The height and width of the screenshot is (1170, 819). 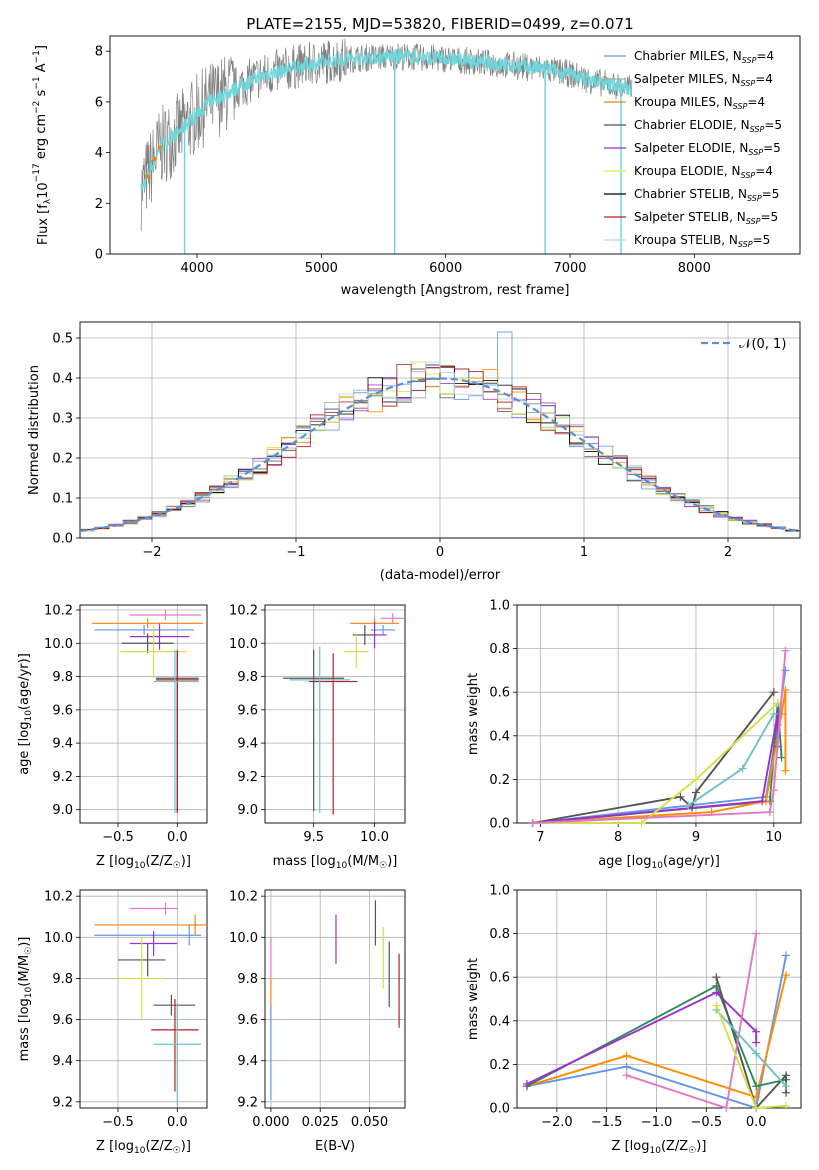 I want to click on legend-label: Chabrier MILES, N, so click(x=688, y=56).